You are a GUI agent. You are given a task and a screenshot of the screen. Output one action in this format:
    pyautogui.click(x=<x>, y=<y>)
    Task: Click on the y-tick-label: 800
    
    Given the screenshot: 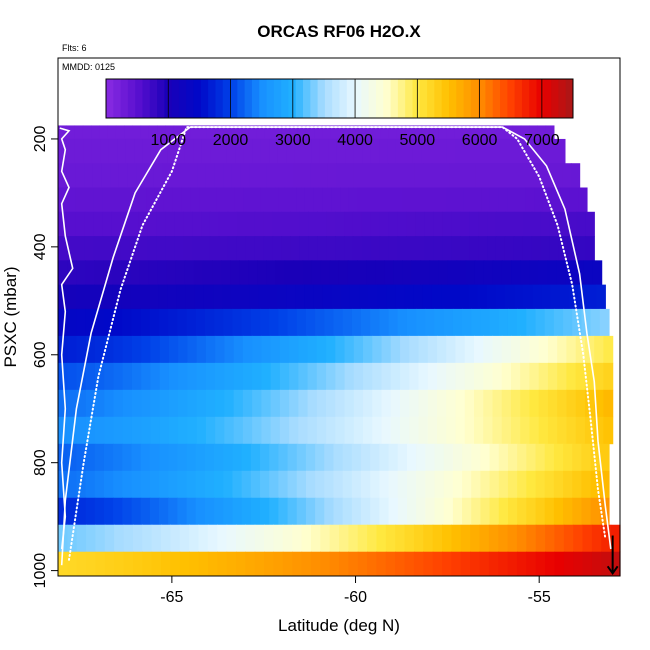 What is the action you would take?
    pyautogui.click(x=40, y=462)
    